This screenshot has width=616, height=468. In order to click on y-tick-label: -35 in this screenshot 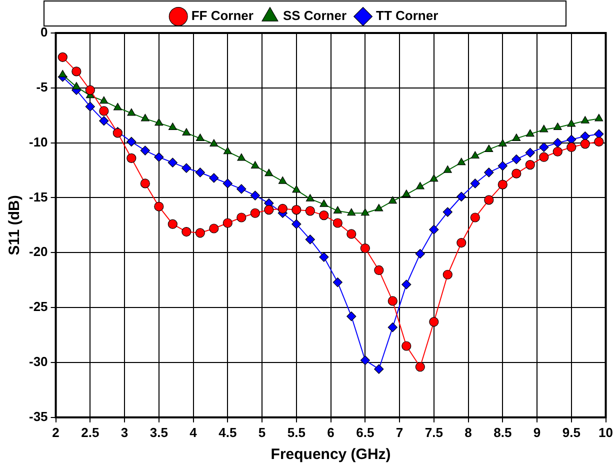, I will do `click(38, 416)`.